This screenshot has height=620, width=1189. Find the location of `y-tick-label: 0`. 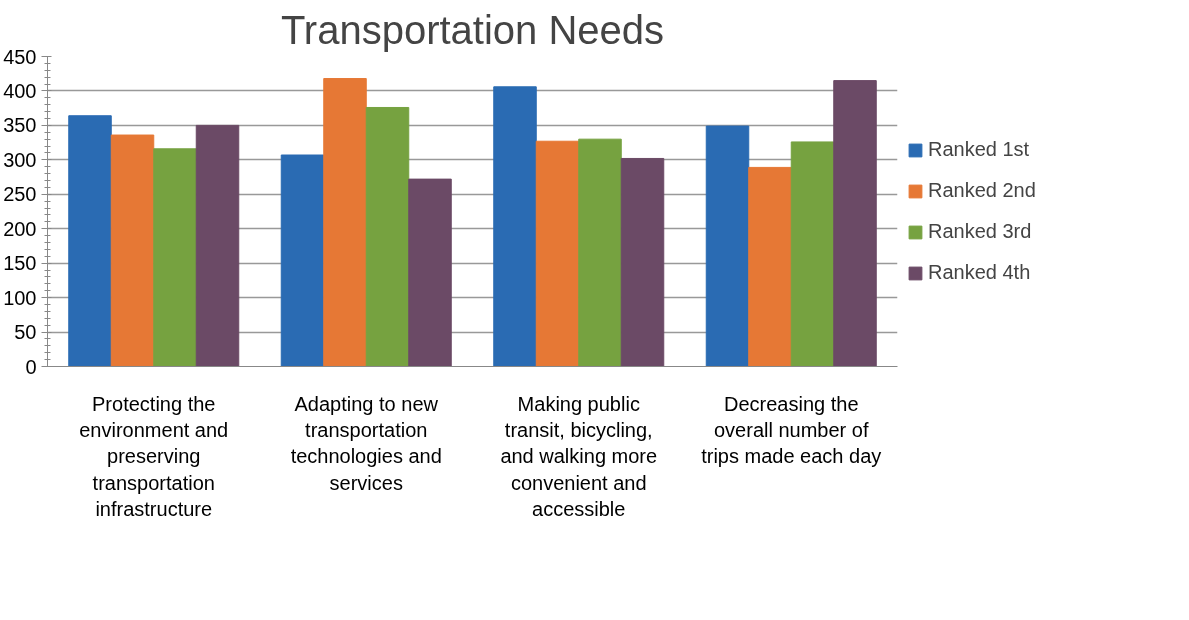

y-tick-label: 0 is located at coordinates (31, 366).